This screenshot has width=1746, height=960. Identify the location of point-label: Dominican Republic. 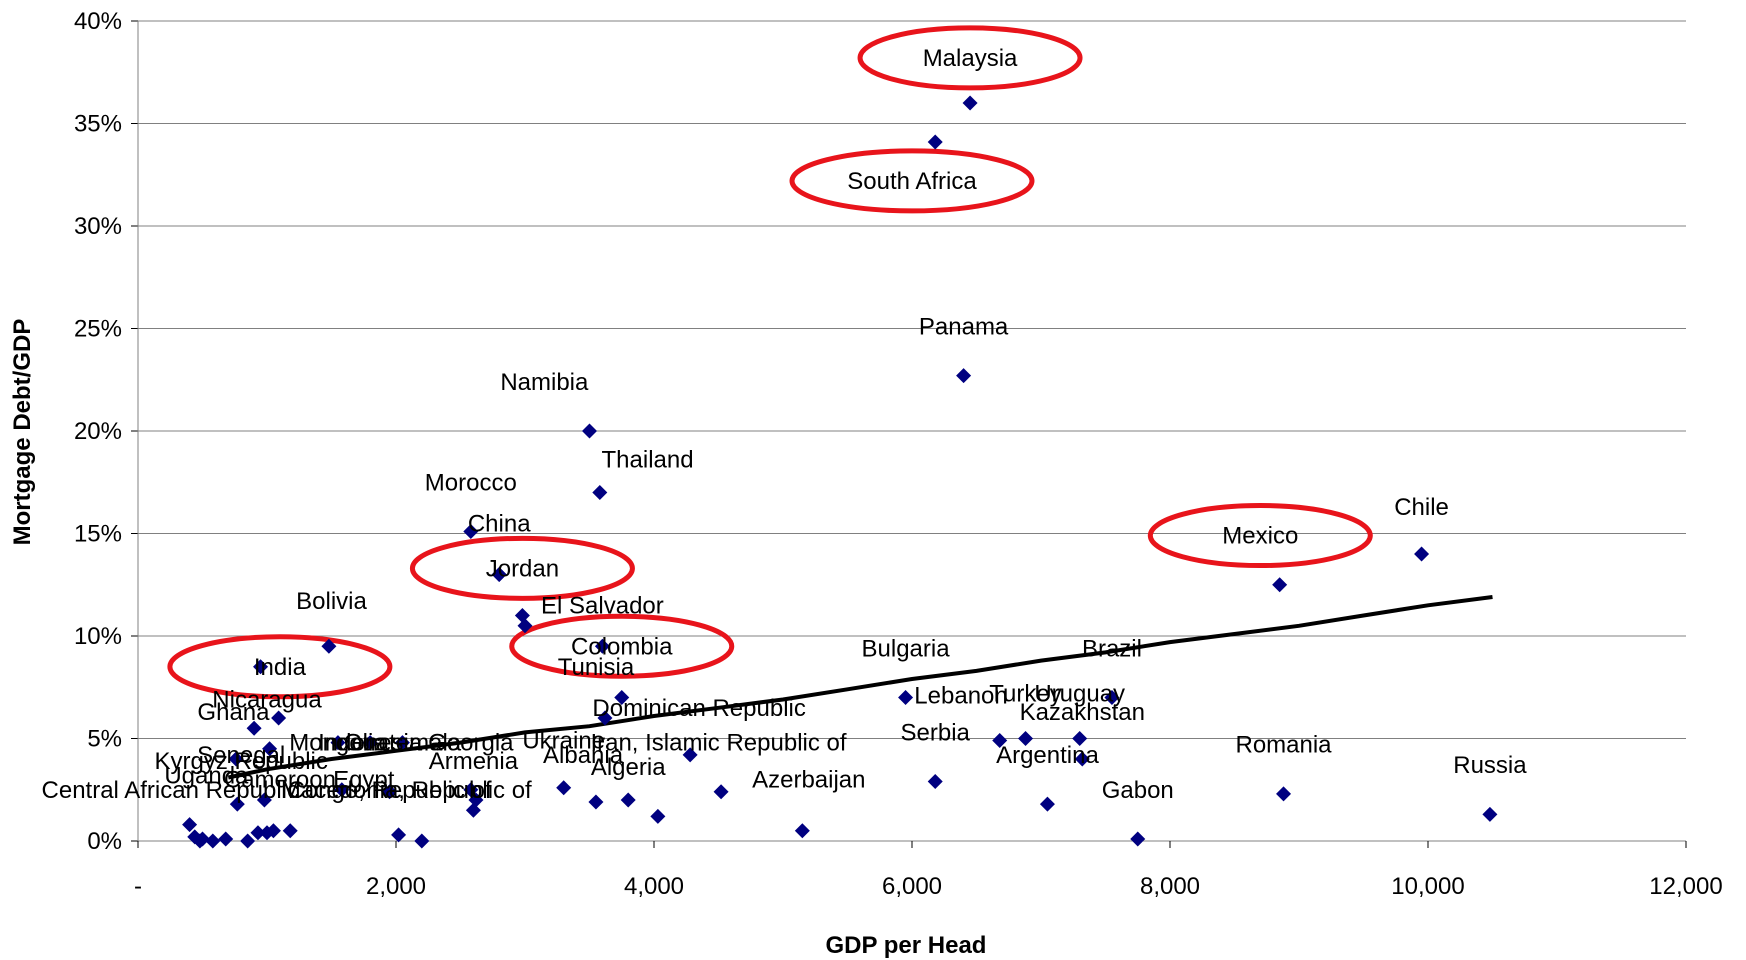
(698, 708).